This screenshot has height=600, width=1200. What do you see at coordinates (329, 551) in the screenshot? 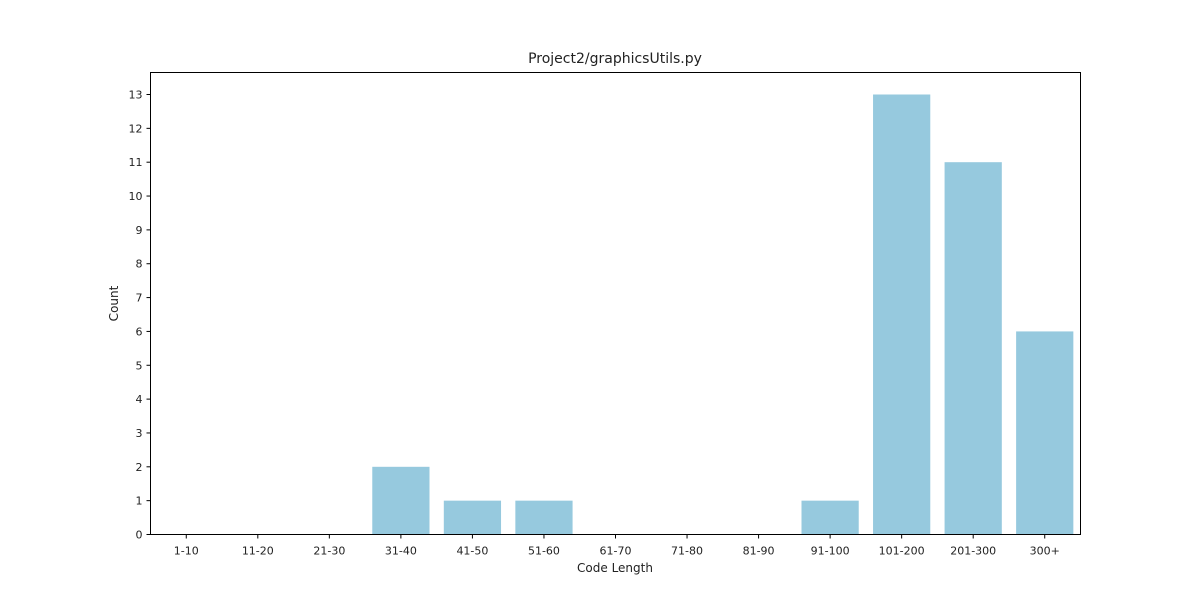
I see `x-tick-label: 21-30` at bounding box center [329, 551].